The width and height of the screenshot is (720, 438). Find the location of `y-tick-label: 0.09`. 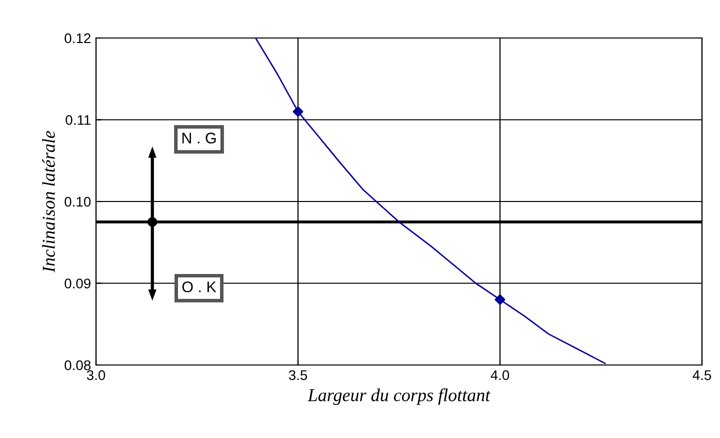

y-tick-label: 0.09 is located at coordinates (77, 283).